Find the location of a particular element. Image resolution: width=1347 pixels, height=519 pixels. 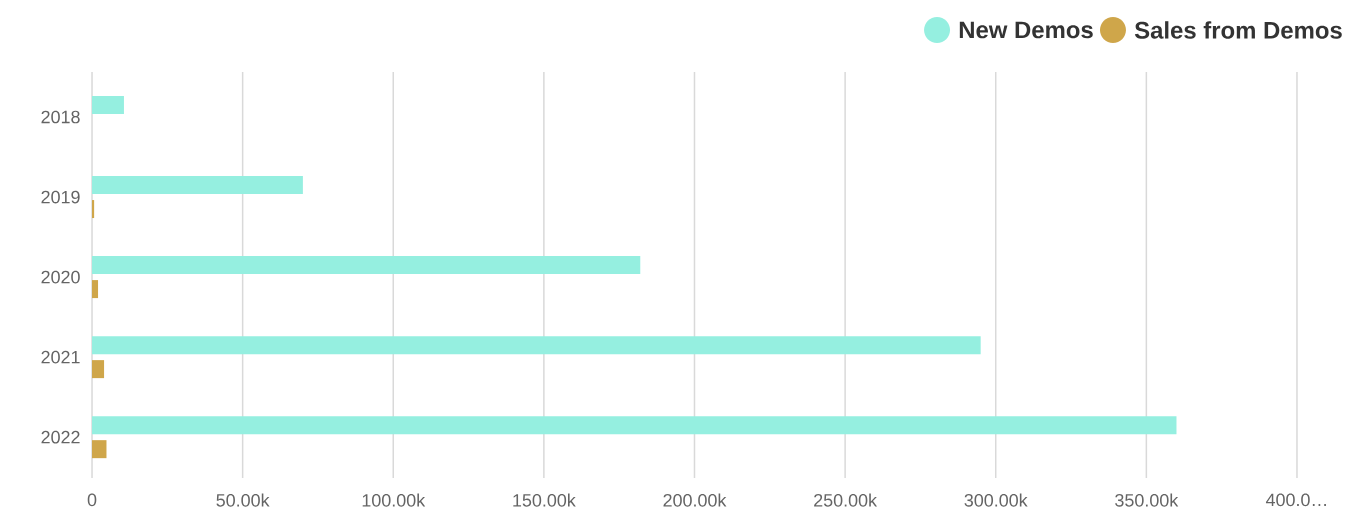

x-tick-label: 150.00k is located at coordinates (544, 500).